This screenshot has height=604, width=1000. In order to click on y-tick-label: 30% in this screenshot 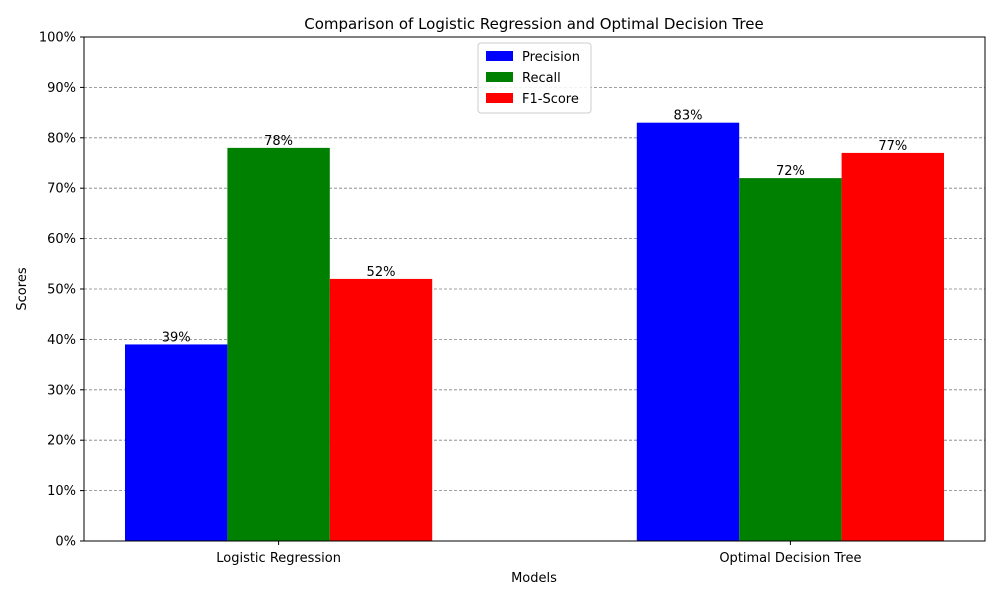, I will do `click(61, 390)`.